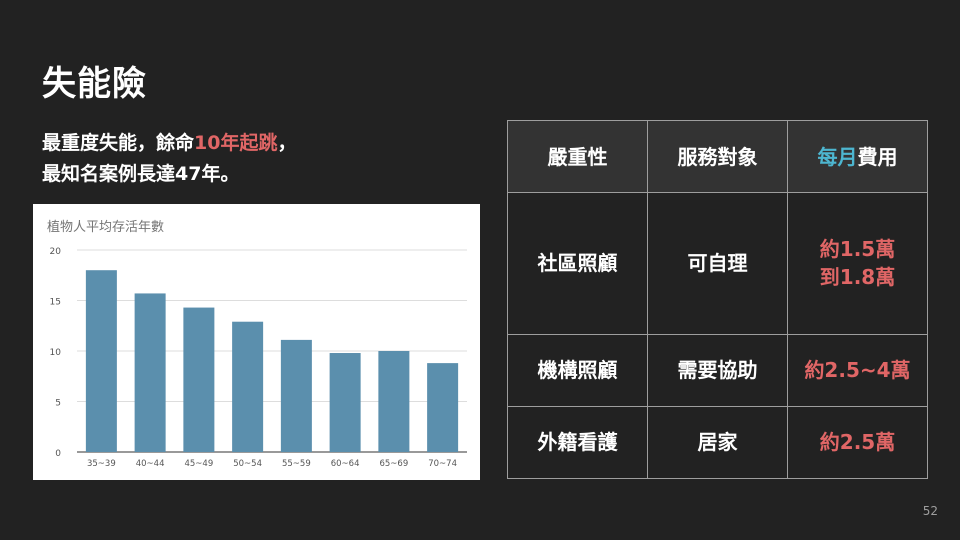  I want to click on cell-cost: 約2.5萬, so click(857, 442).